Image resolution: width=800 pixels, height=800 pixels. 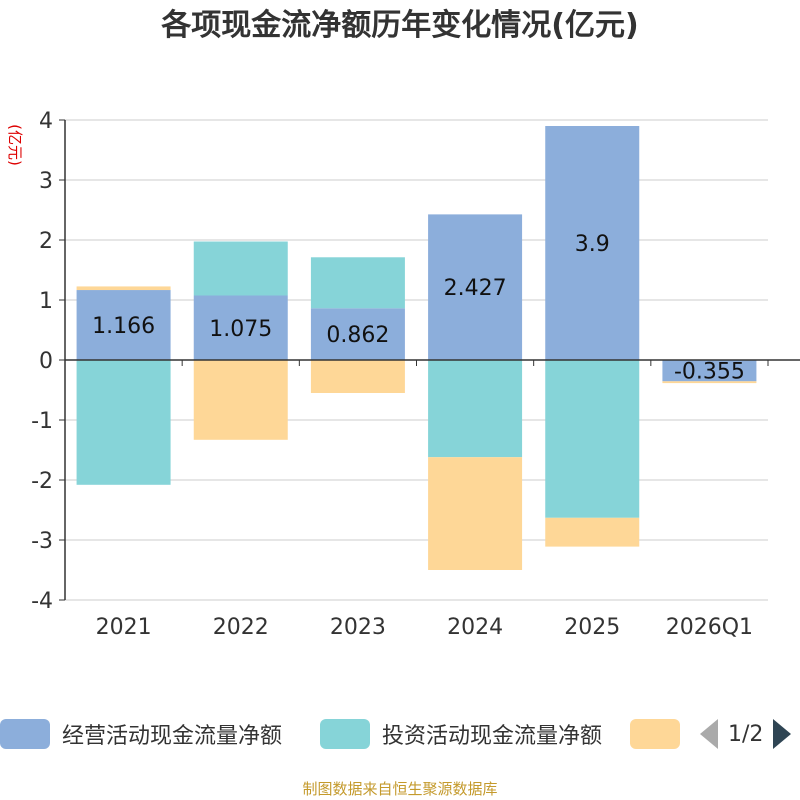 What do you see at coordinates (46, 301) in the screenshot?
I see `y-tick-label: 1` at bounding box center [46, 301].